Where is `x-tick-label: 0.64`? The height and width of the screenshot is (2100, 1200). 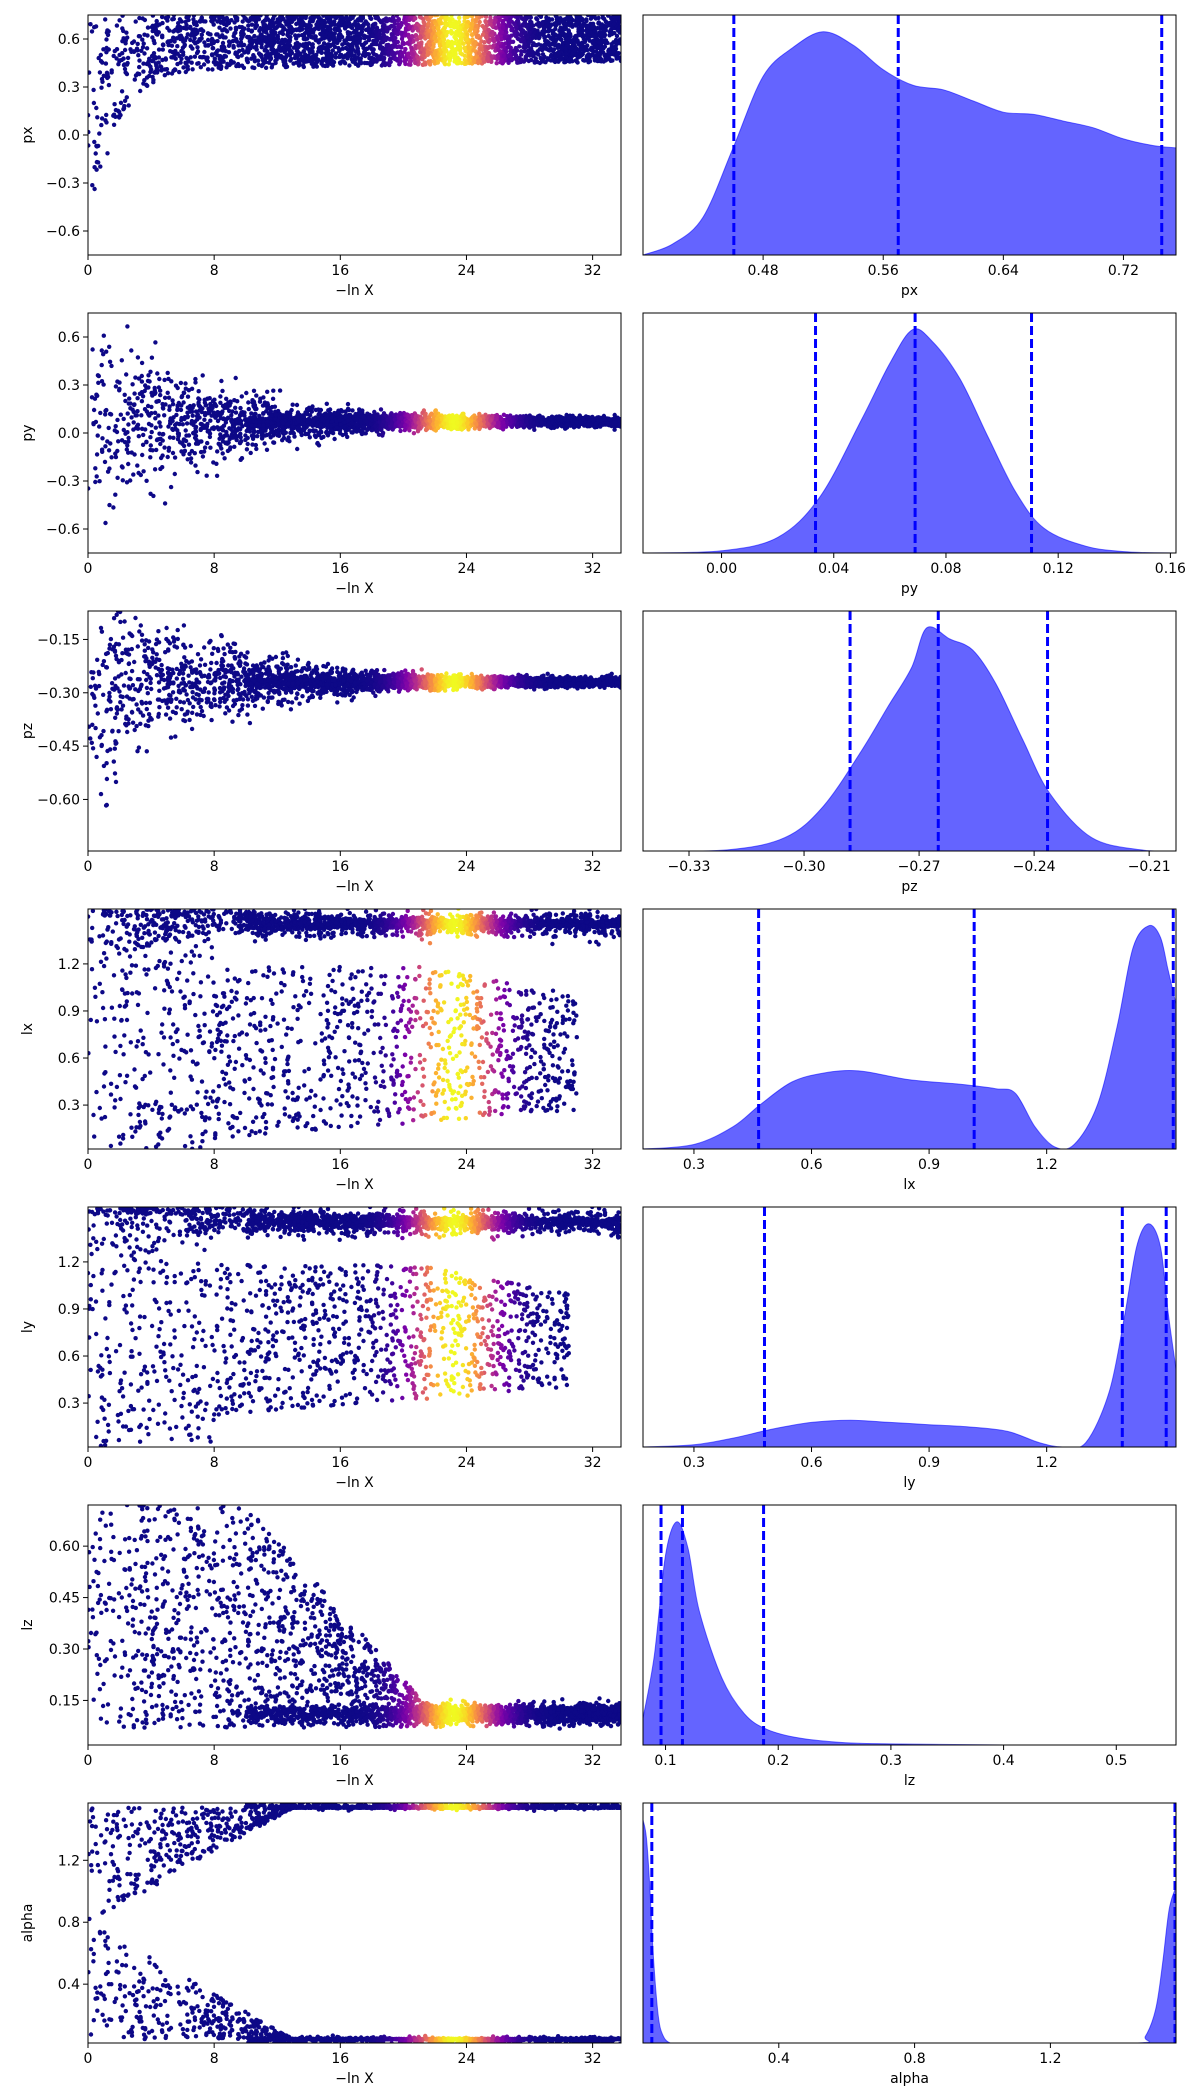 x-tick-label: 0.64 is located at coordinates (1003, 271).